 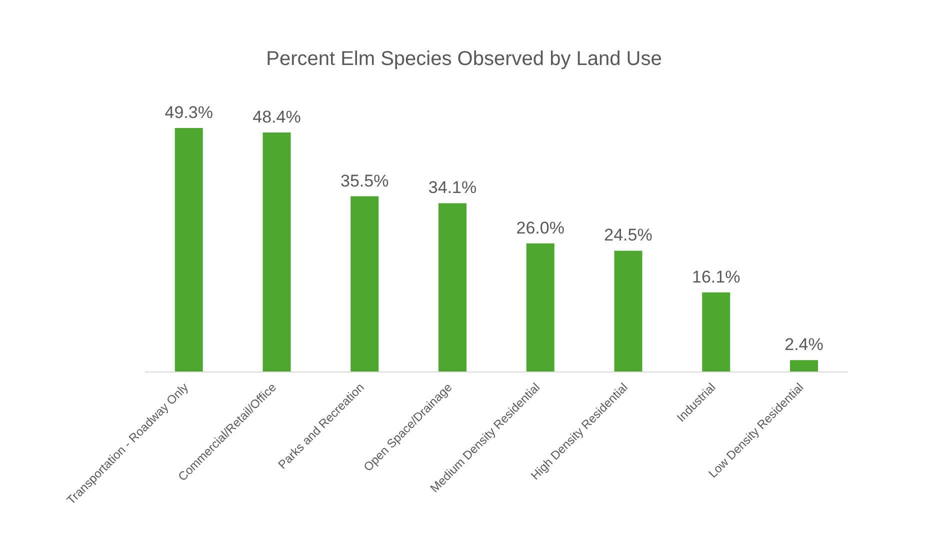 What do you see at coordinates (804, 344) in the screenshot?
I see `data-label: 2.4%` at bounding box center [804, 344].